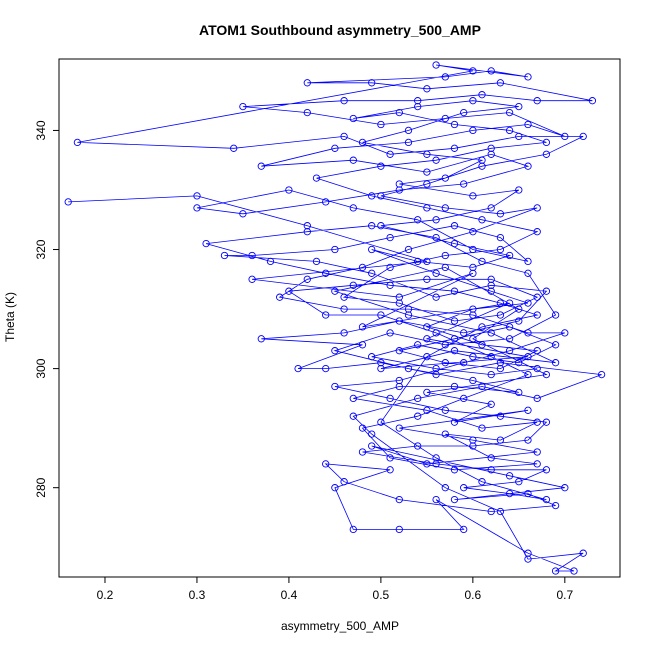 The height and width of the screenshot is (650, 650). Describe the element at coordinates (10, 317) in the screenshot. I see `y-axis-label: Theta (K)` at that location.